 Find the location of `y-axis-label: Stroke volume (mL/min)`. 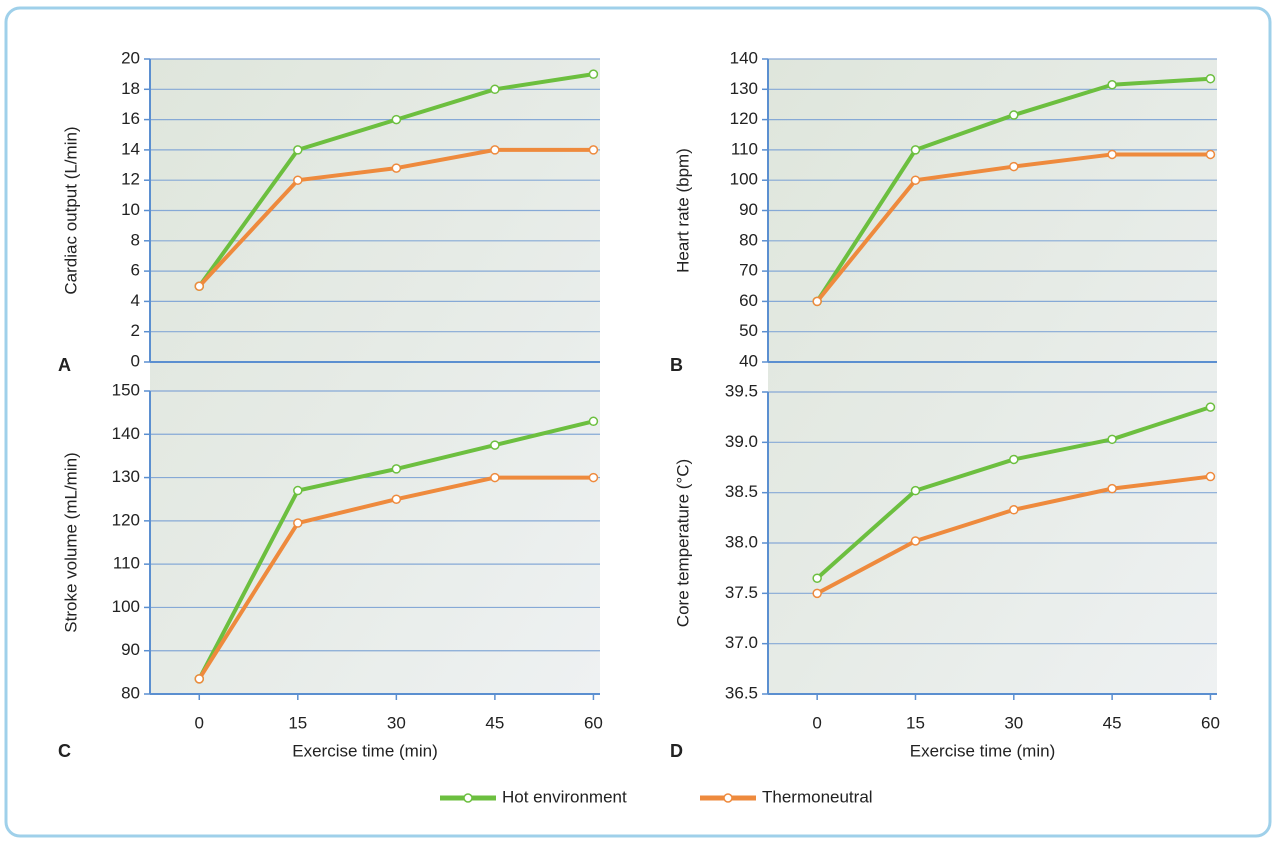

y-axis-label: Stroke volume (mL/min) is located at coordinates (70, 542).